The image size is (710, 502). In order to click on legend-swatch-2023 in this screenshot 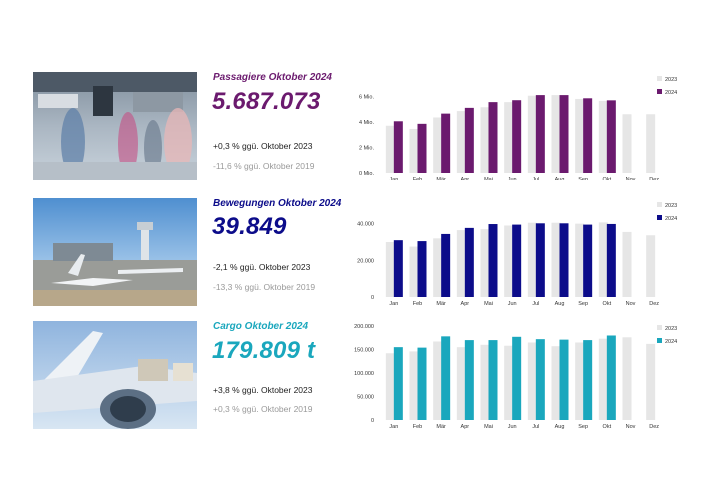, I will do `click(659, 78)`.